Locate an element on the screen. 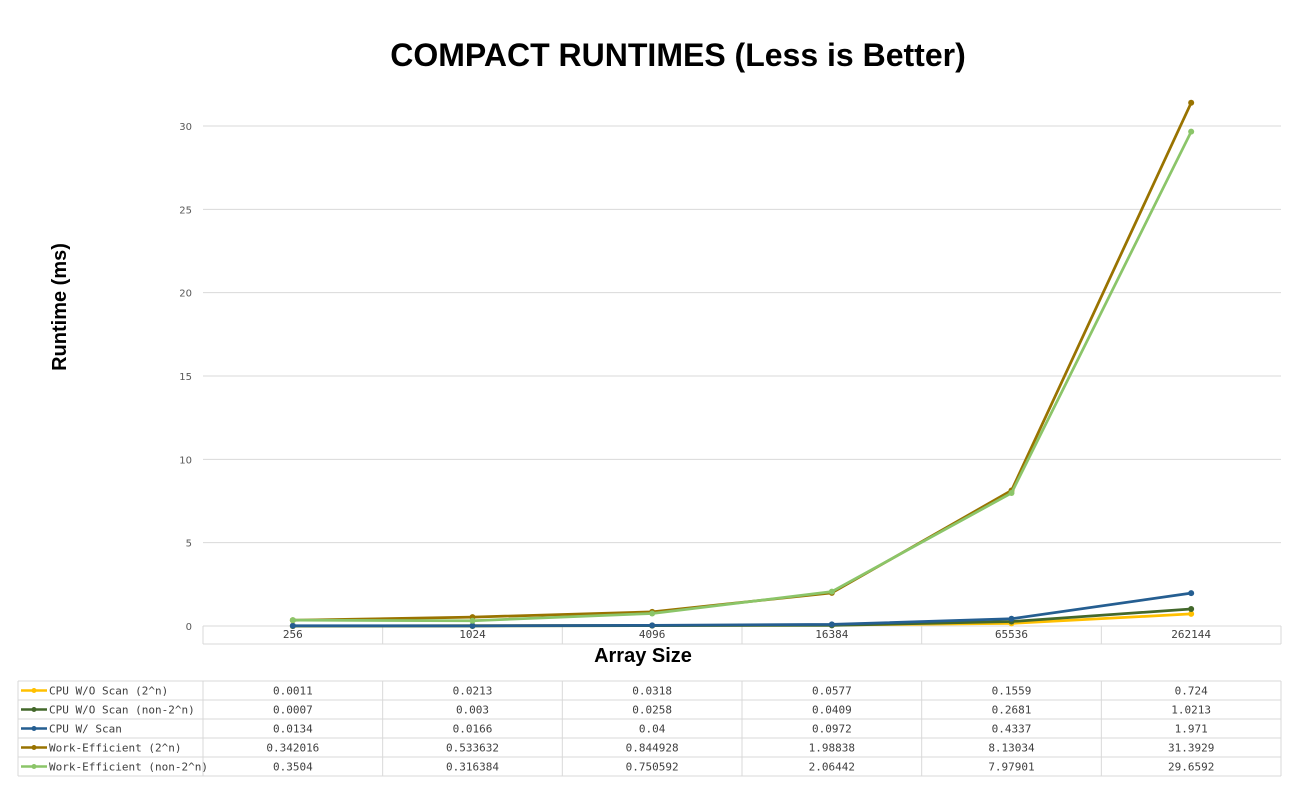 The width and height of the screenshot is (1296, 795). table-cell: 0.316384 is located at coordinates (472, 767).